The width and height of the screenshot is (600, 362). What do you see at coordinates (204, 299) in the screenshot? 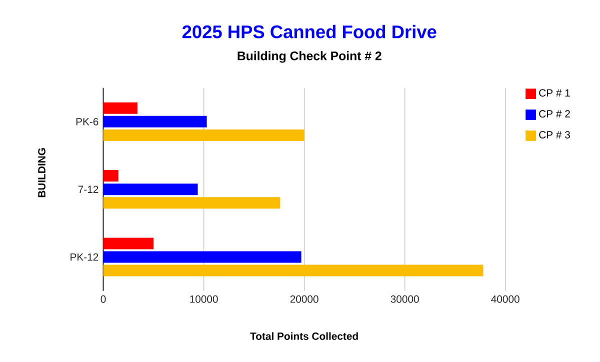
I see `x-tick-label: 10000` at bounding box center [204, 299].